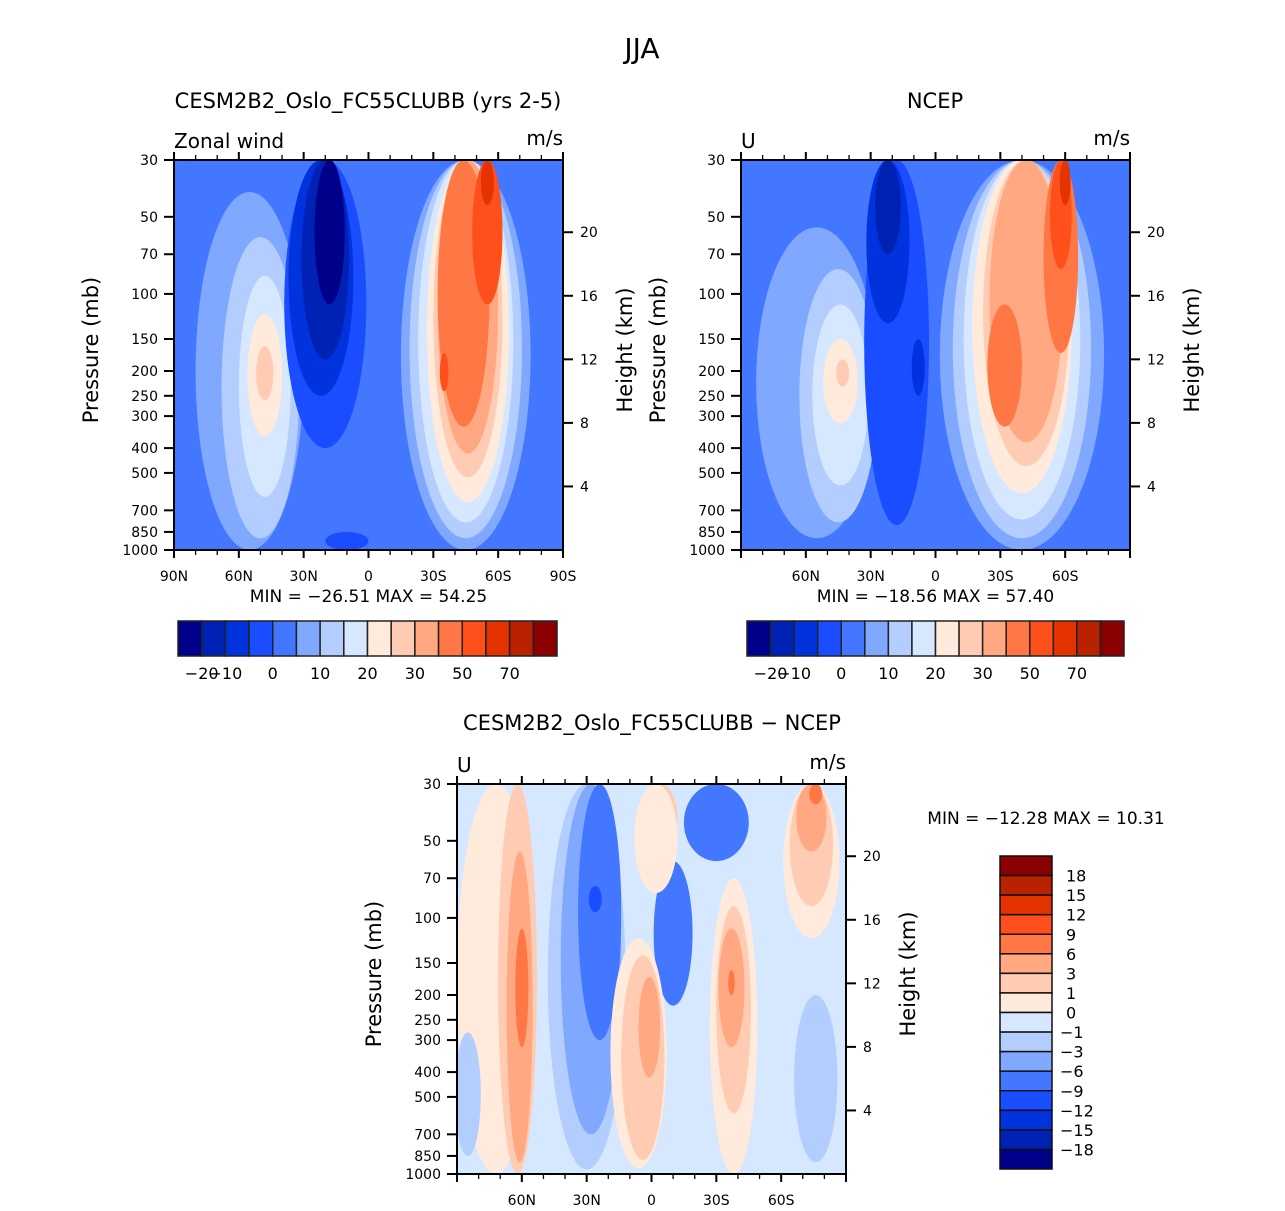 This screenshot has height=1211, width=1285. I want to click on colorbar-label: 3, so click(1071, 973).